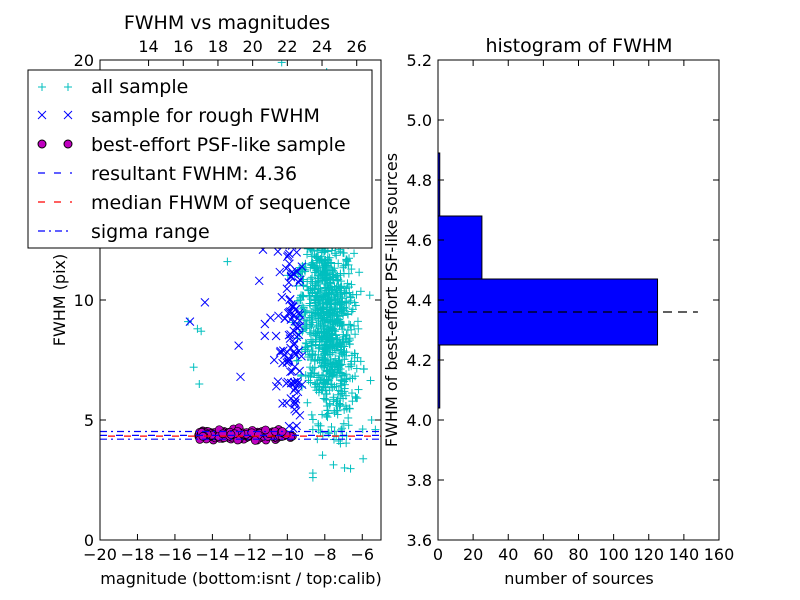  What do you see at coordinates (287, 46) in the screenshot?
I see `top-x-tick-label: 22` at bounding box center [287, 46].